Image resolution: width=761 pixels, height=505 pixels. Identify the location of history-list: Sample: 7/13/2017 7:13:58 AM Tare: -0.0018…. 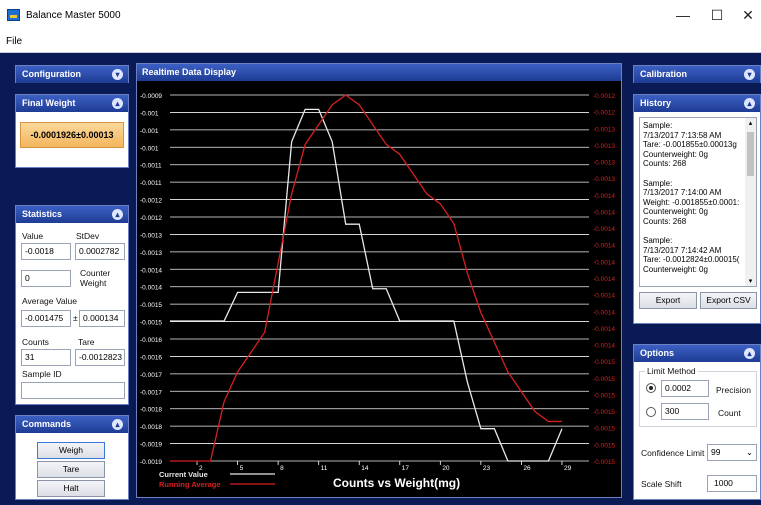
(698, 202).